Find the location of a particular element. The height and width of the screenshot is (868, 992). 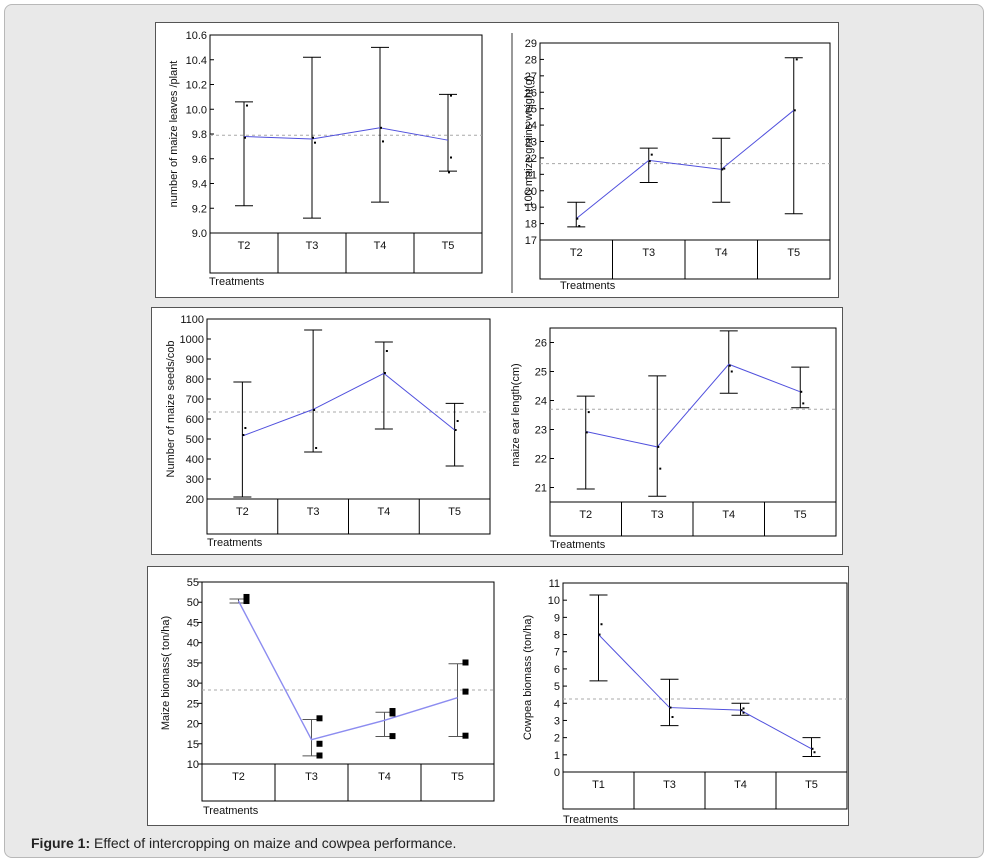

maize_biomass-ytick-label: 55 is located at coordinates (193, 583).